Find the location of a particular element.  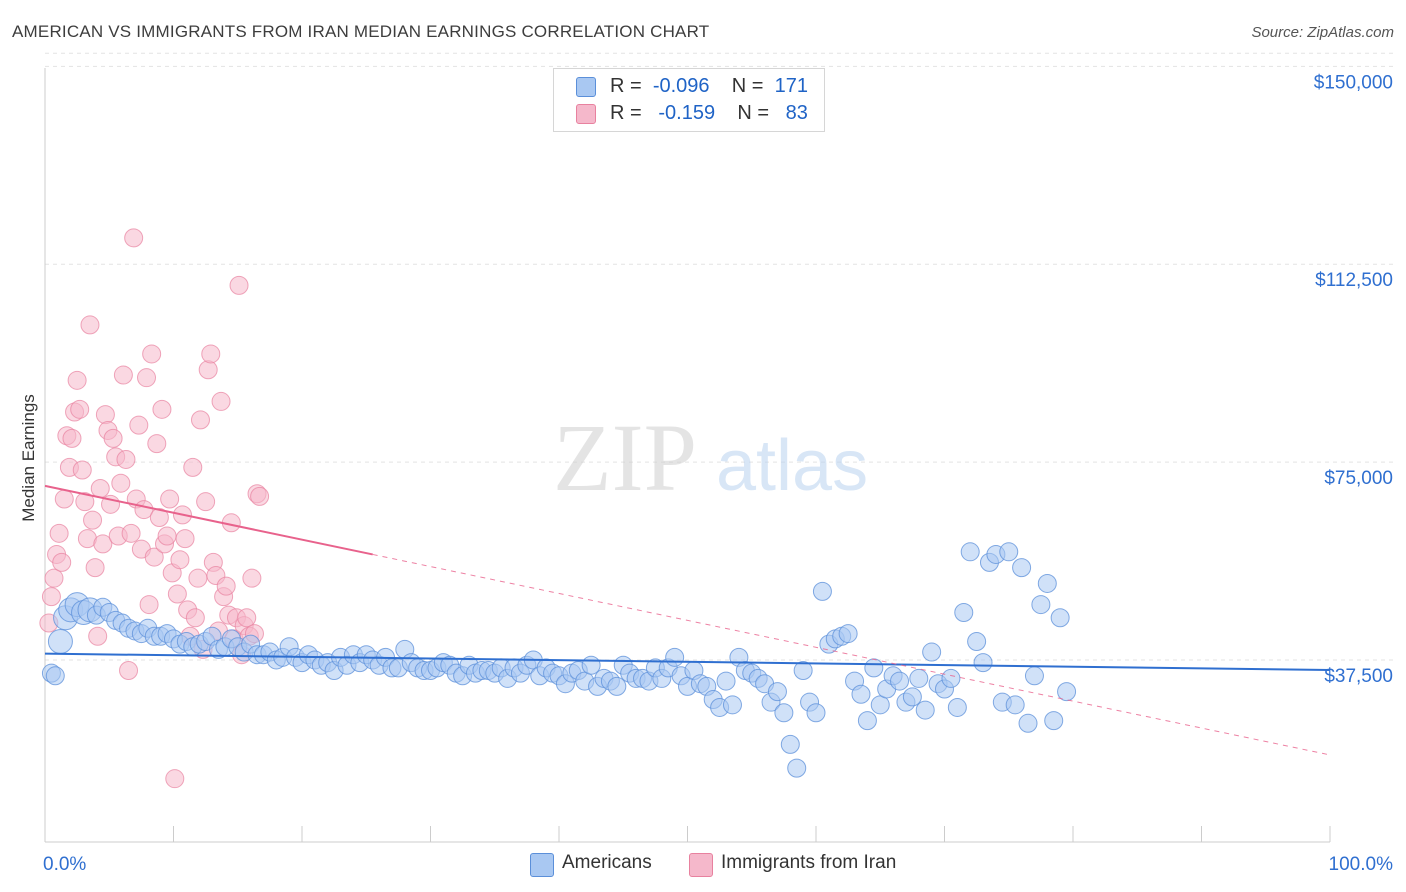

americans-swatch is located at coordinates (586, 87).